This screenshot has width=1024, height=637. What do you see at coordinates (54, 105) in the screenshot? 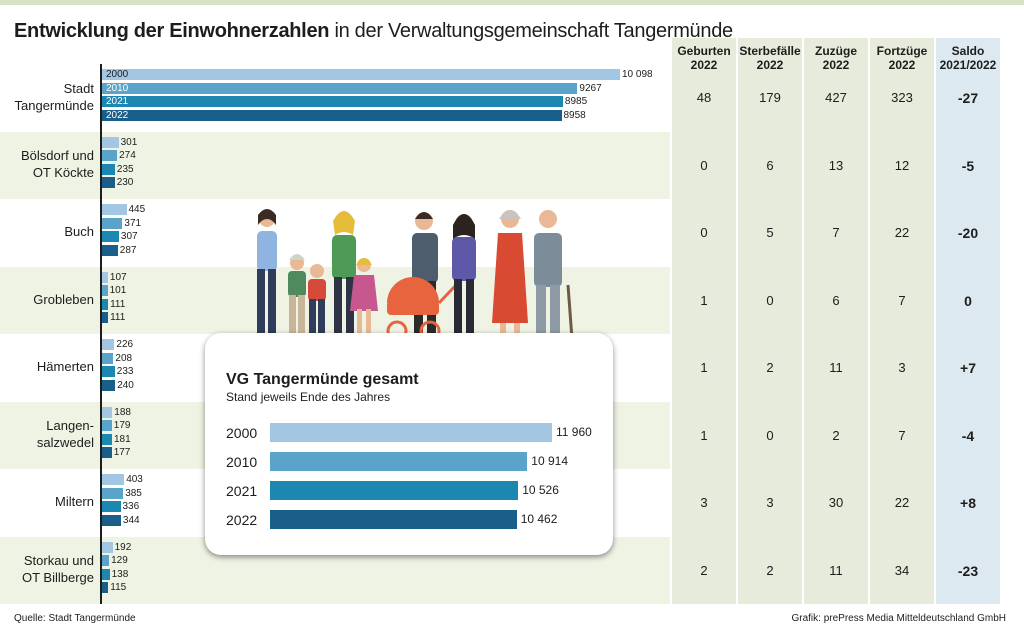
I see `village-name-line: Tangermünde` at bounding box center [54, 105].